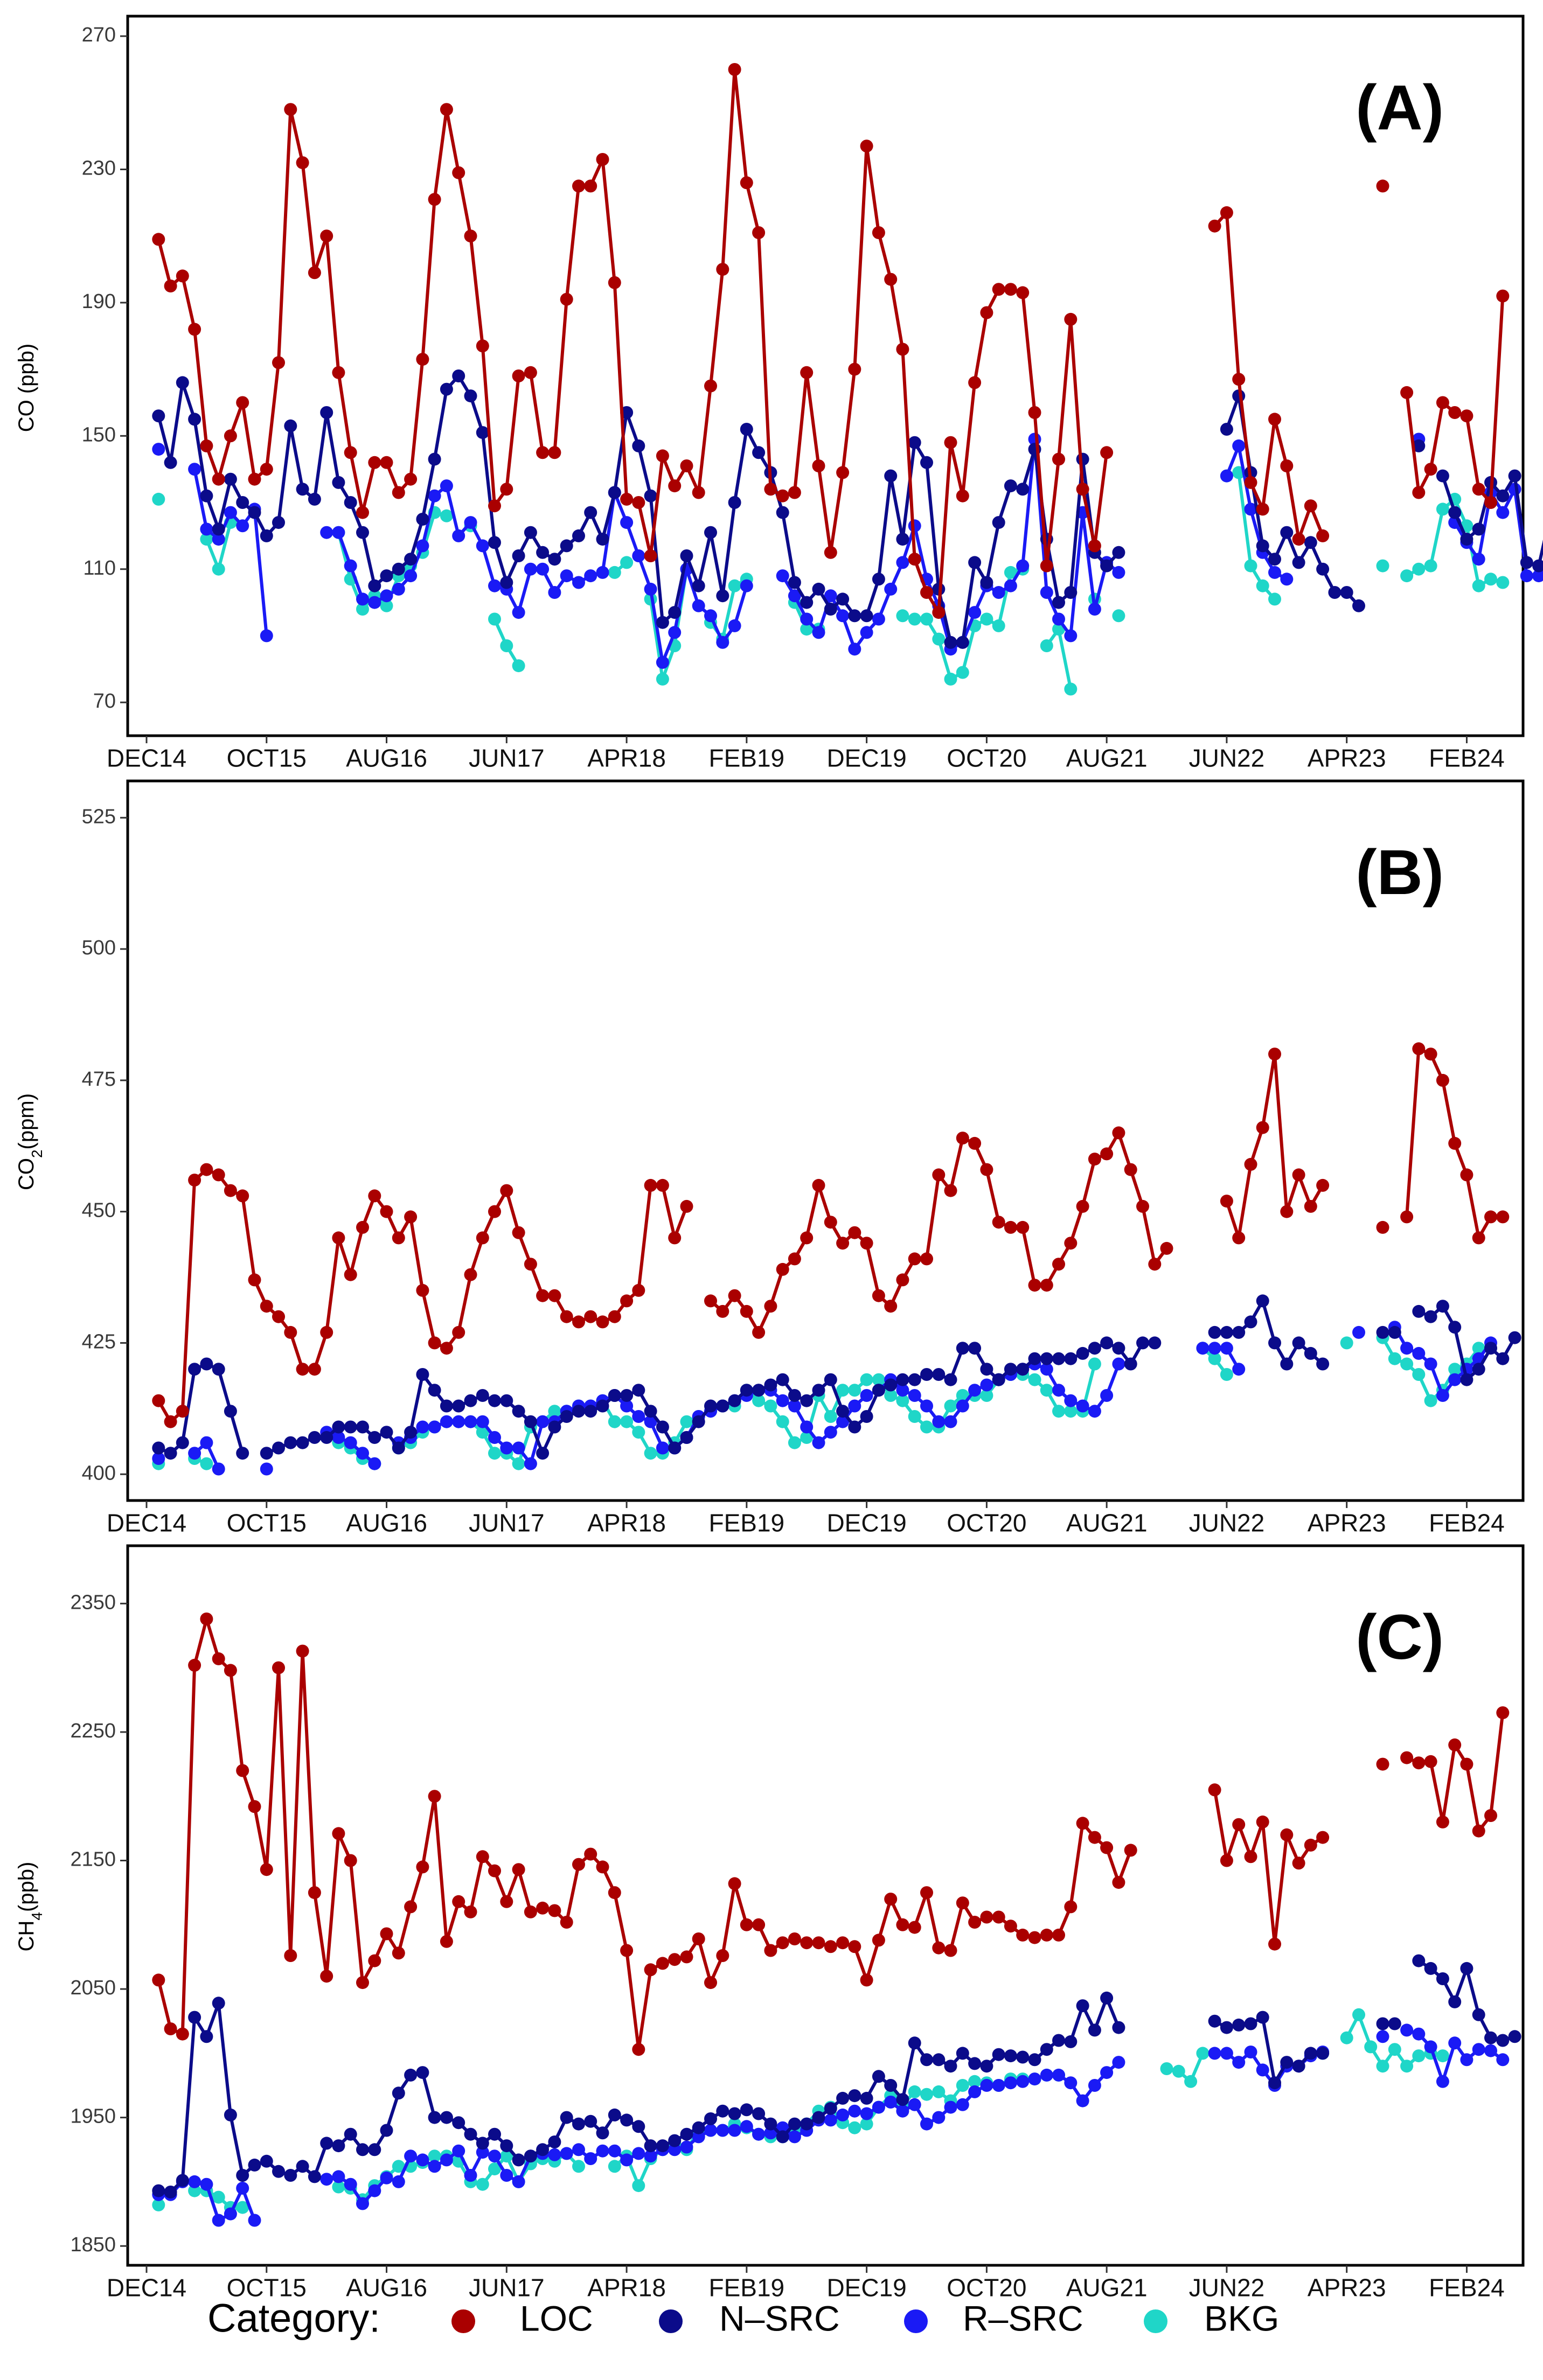 This screenshot has width=1543, height=2380. What do you see at coordinates (866, 1523) in the screenshot?
I see `panel-b-xtick-label: DEC19` at bounding box center [866, 1523].